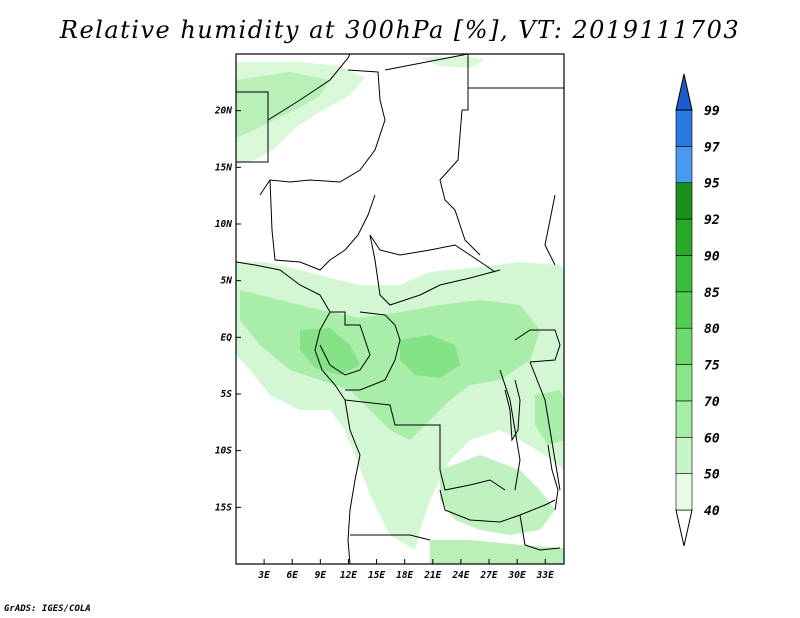 The image size is (800, 618). Describe the element at coordinates (460, 575) in the screenshot. I see `lon-tick-label: 24E` at that location.